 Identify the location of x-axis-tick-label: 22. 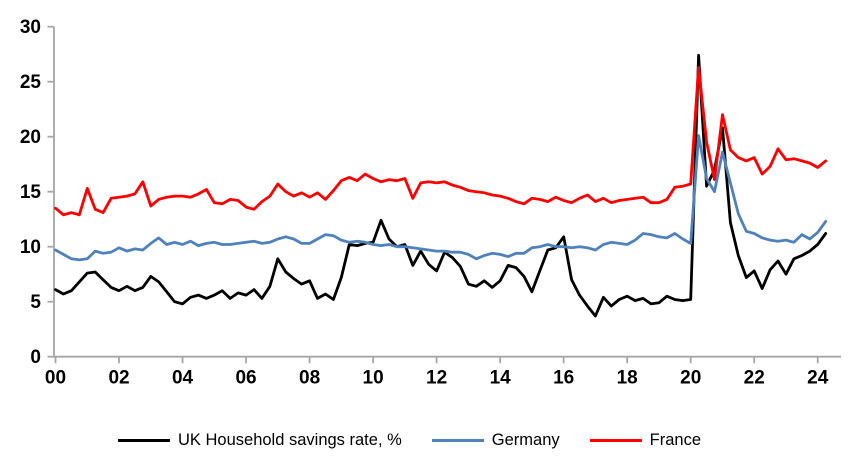
(754, 378).